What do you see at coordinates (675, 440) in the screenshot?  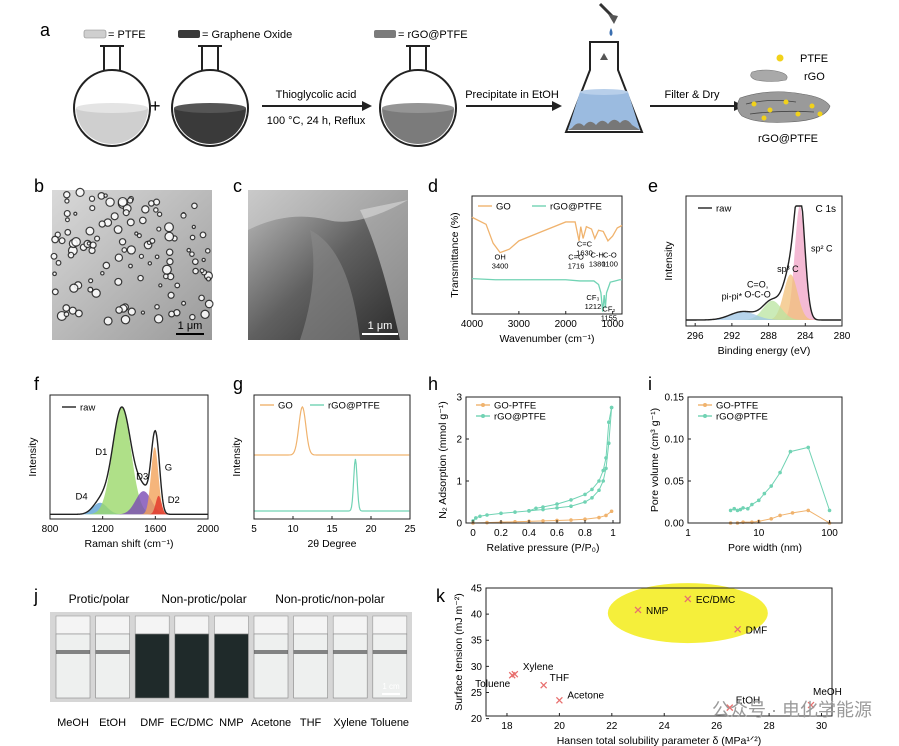 I see `y-tick-label: 0.10` at bounding box center [675, 440].